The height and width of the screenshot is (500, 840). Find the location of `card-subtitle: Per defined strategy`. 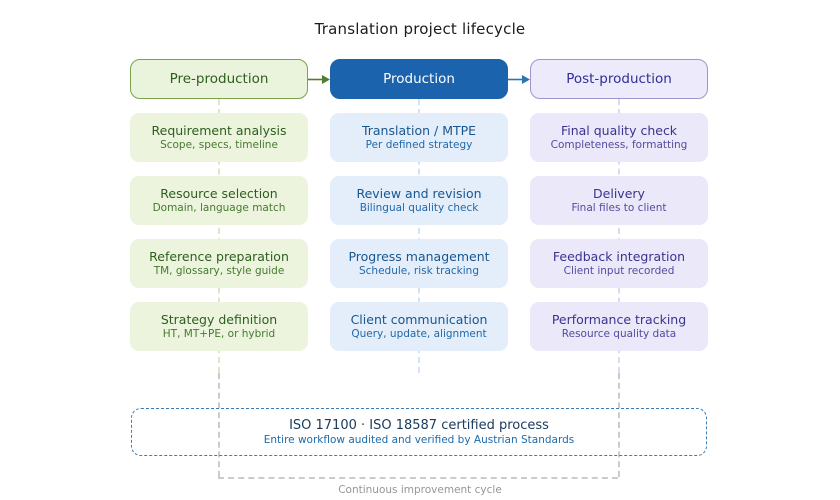

card-subtitle: Per defined strategy is located at coordinates (419, 145).